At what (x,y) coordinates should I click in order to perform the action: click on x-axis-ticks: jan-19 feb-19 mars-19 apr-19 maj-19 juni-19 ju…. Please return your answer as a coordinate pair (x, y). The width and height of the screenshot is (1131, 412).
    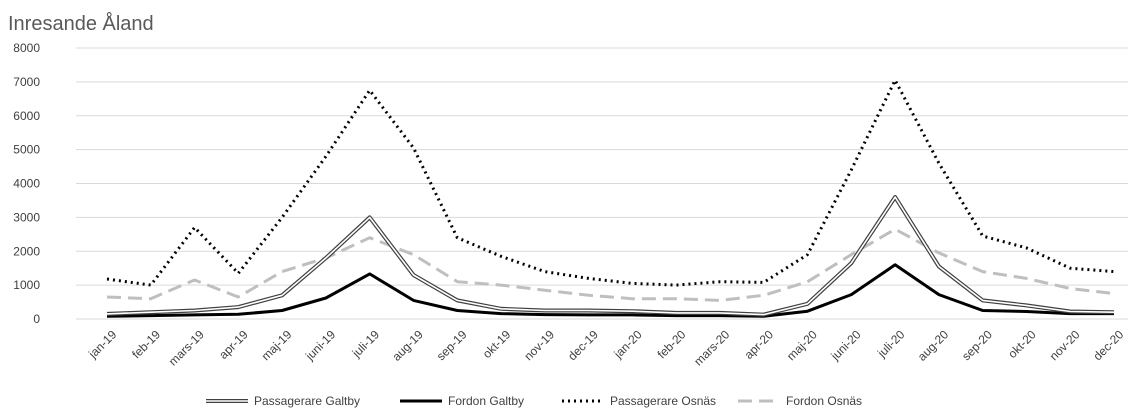
    Looking at the image, I should click on (605, 347).